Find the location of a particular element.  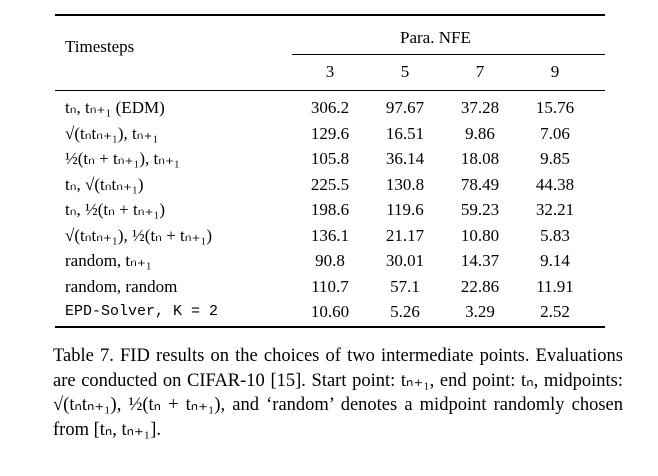

cell: 10.80 is located at coordinates (480, 235).